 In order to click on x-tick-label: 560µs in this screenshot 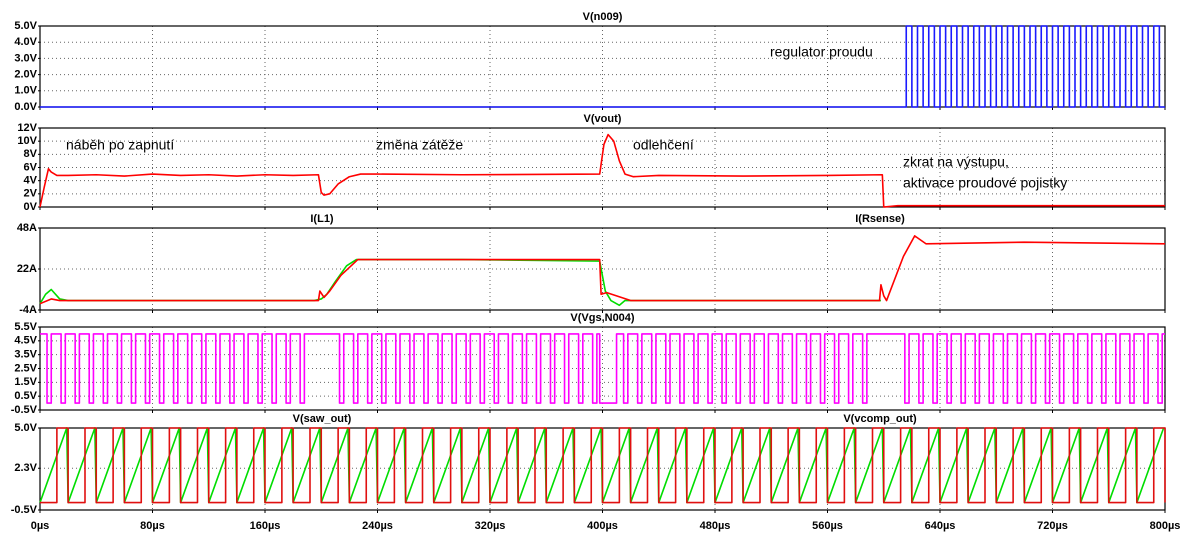, I will do `click(827, 526)`.